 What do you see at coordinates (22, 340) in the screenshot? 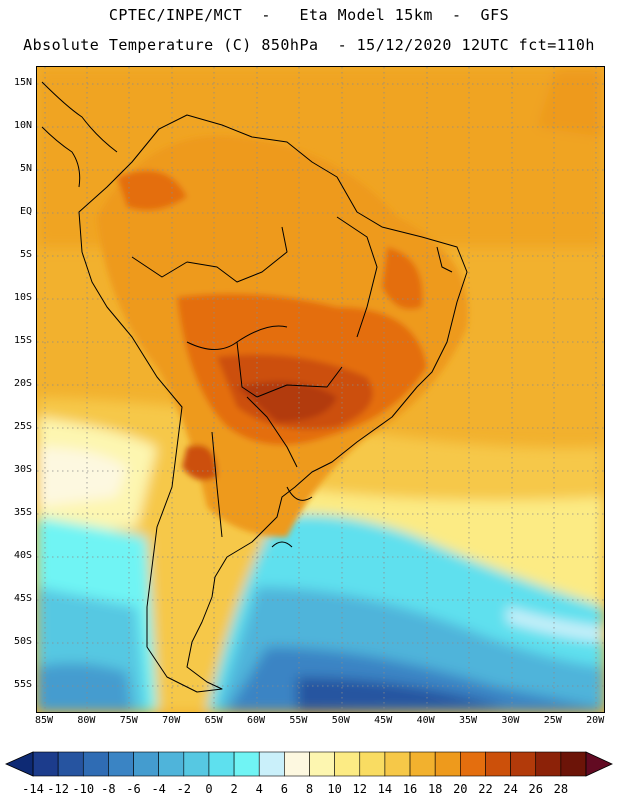
I see `lat-label: 15S` at bounding box center [22, 340].